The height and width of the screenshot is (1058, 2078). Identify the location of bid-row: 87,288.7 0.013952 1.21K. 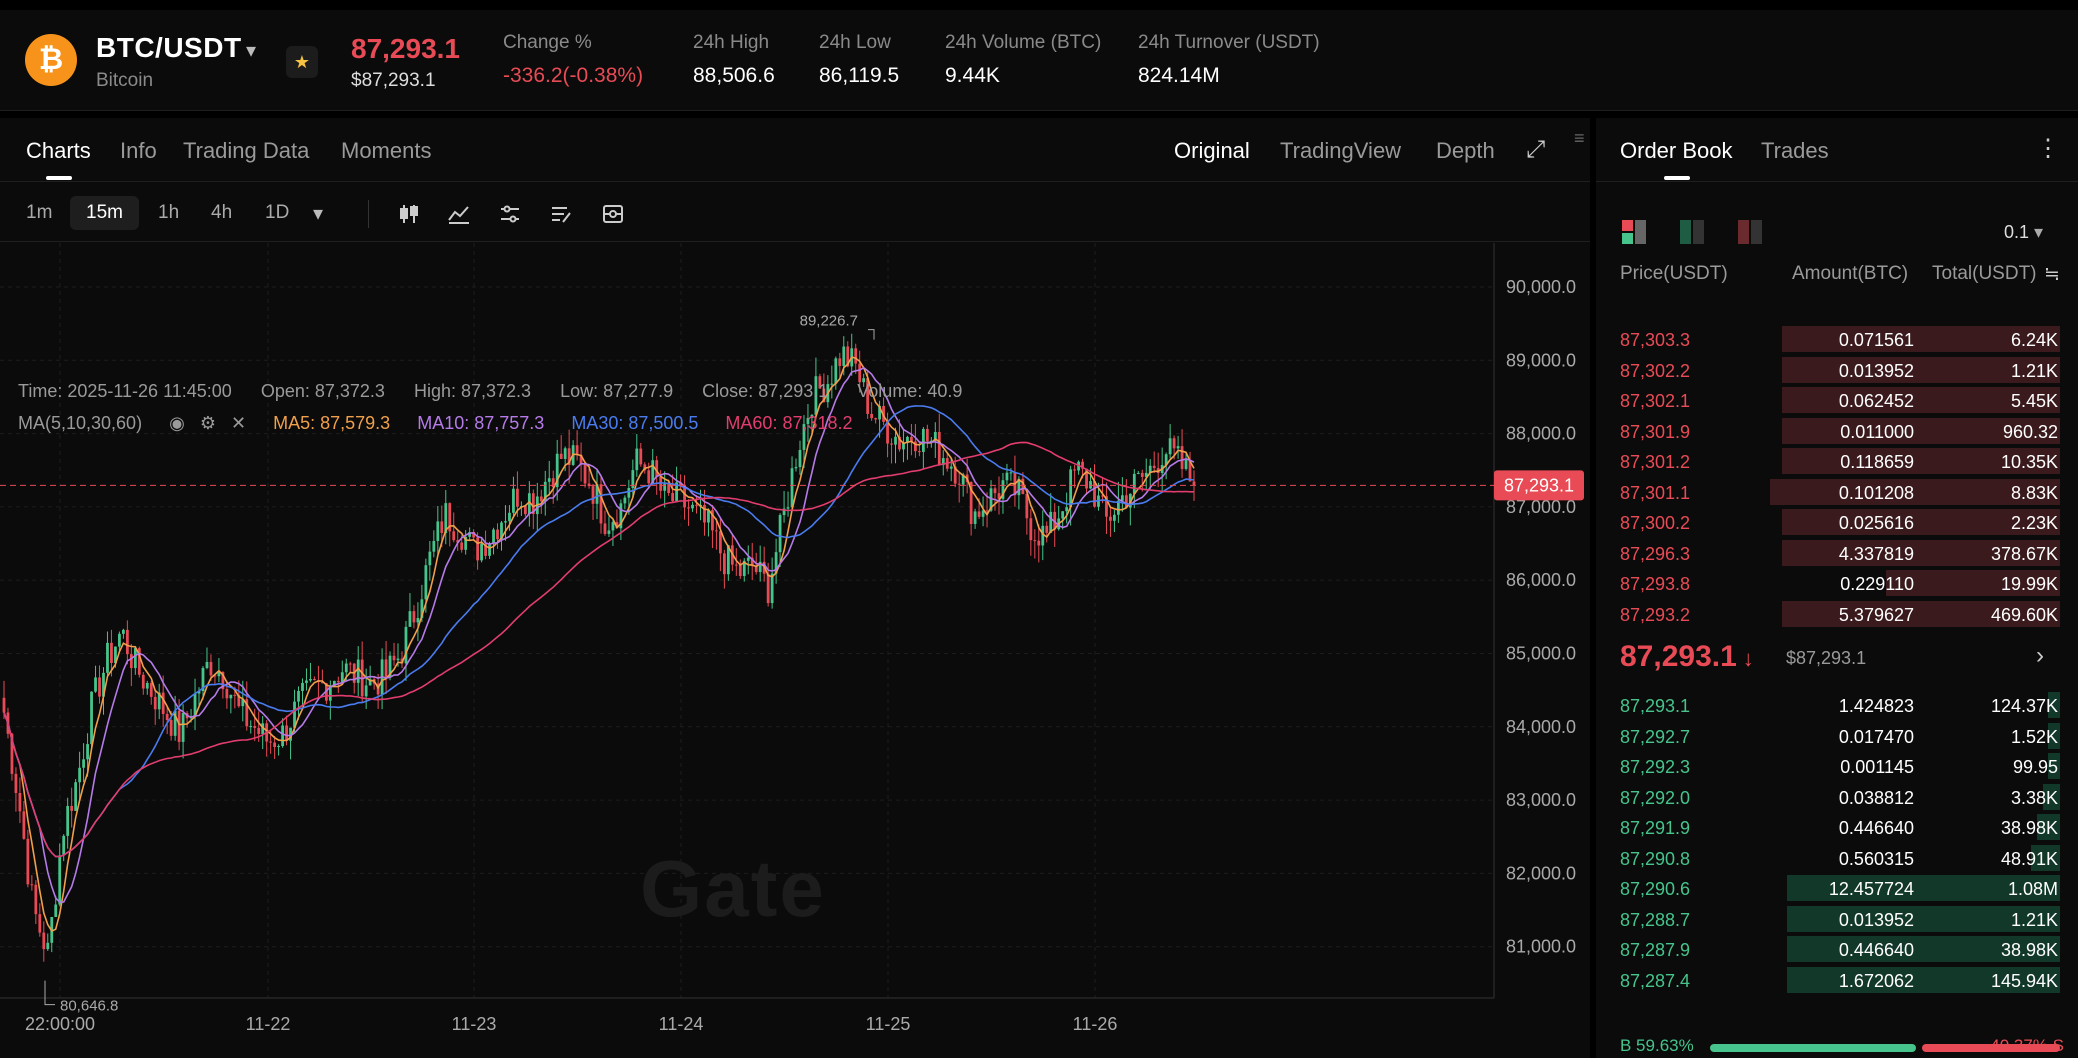
(1837, 919).